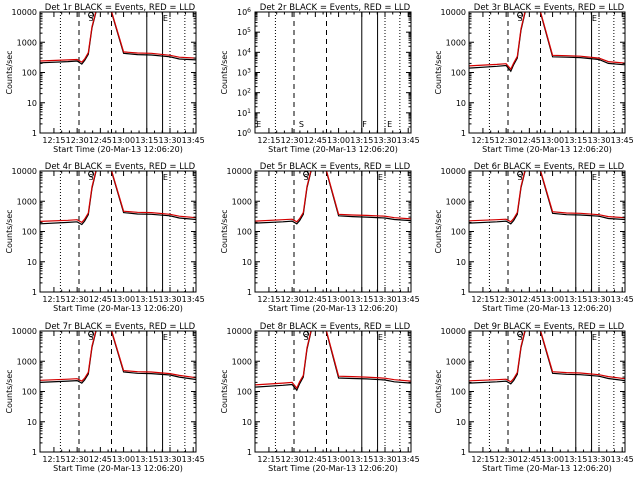  Describe the element at coordinates (244, 12) in the screenshot. I see `y-tick-label: 10⁶` at that location.